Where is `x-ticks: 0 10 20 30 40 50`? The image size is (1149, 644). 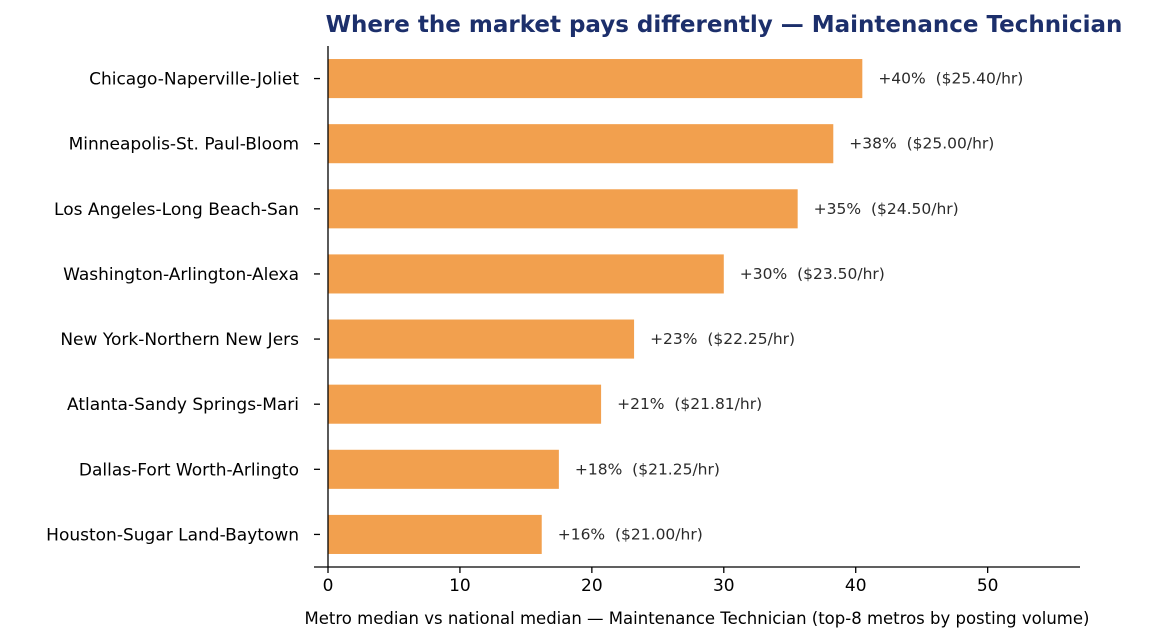
x-ticks: 0 10 20 30 40 50 is located at coordinates (661, 581).